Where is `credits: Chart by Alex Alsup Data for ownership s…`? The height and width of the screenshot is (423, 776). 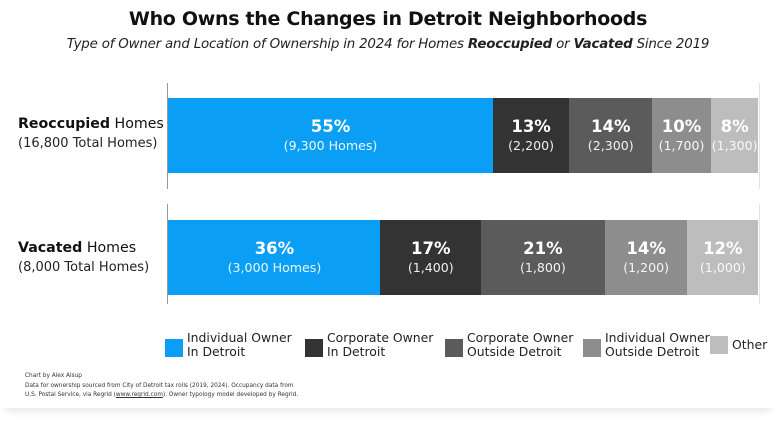
credits: Chart by Alex Alsup Data for ownership s… is located at coordinates (161, 386).